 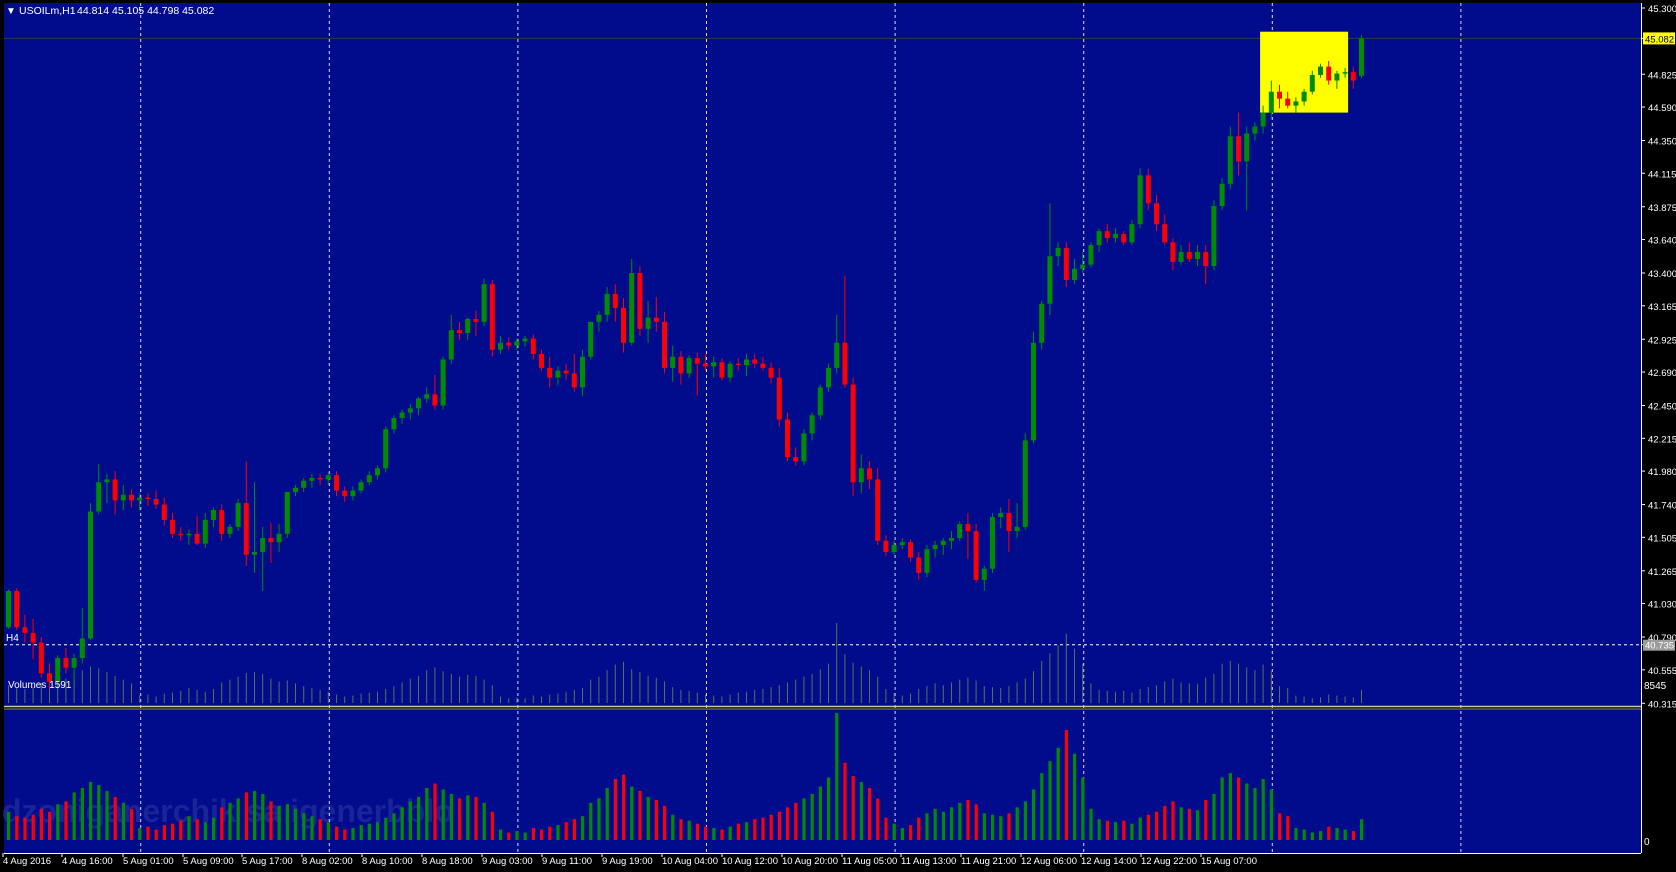 What do you see at coordinates (11, 11) in the screenshot?
I see `header-triangle-icon: ▼` at bounding box center [11, 11].